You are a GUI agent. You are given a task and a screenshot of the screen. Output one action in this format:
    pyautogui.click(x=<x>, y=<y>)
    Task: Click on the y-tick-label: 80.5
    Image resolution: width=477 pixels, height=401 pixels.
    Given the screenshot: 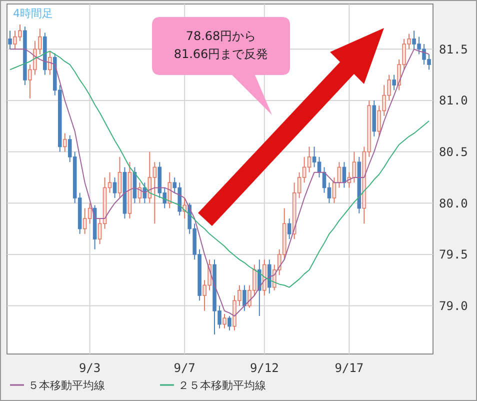 What is the action you would take?
    pyautogui.click(x=453, y=152)
    